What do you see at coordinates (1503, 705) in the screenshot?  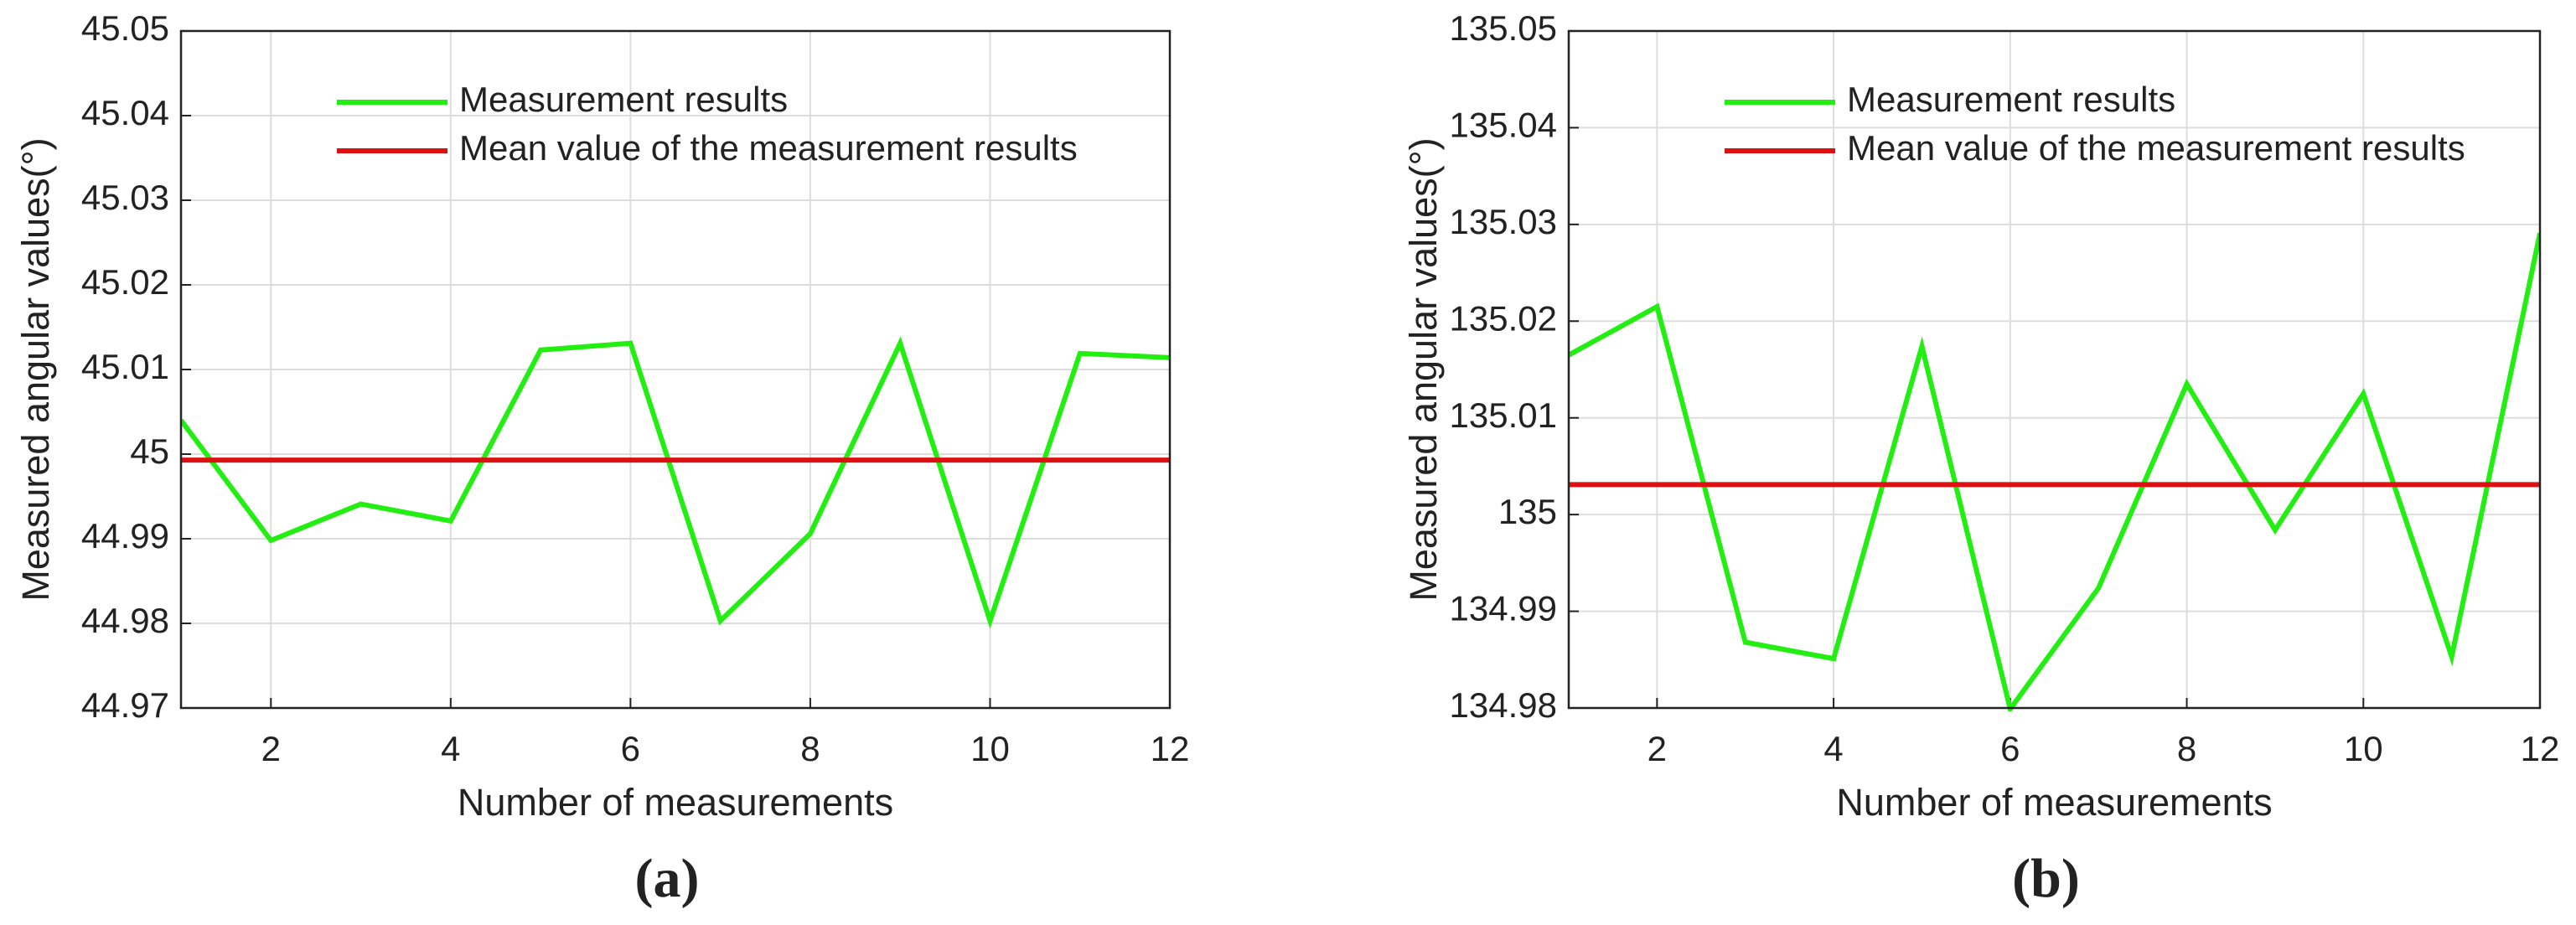 I see `y-tick-label: 134.98` at bounding box center [1503, 705].